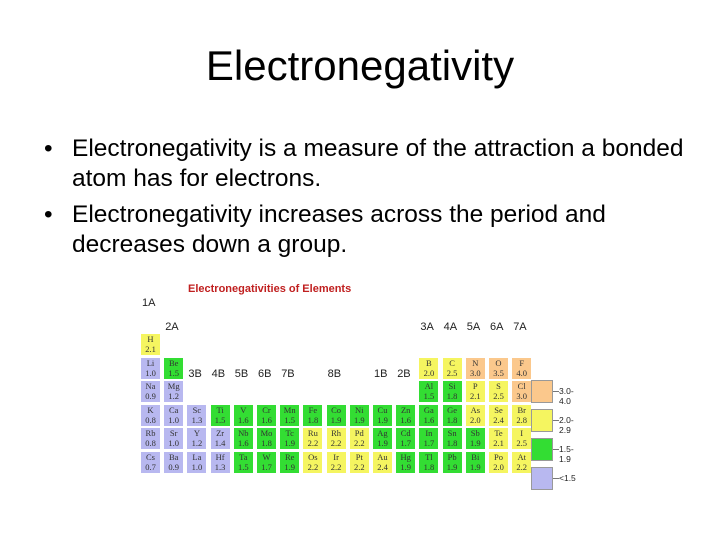  Describe the element at coordinates (405, 433) in the screenshot. I see `element-symbol: Cd` at that location.